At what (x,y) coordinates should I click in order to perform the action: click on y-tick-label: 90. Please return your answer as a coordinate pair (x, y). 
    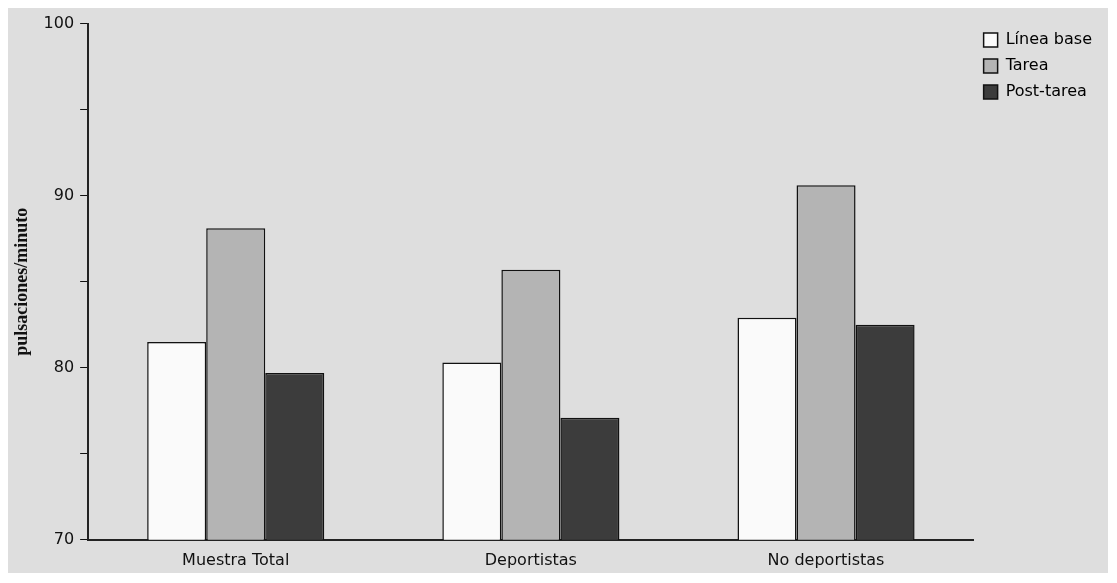
    Looking at the image, I should click on (64, 194).